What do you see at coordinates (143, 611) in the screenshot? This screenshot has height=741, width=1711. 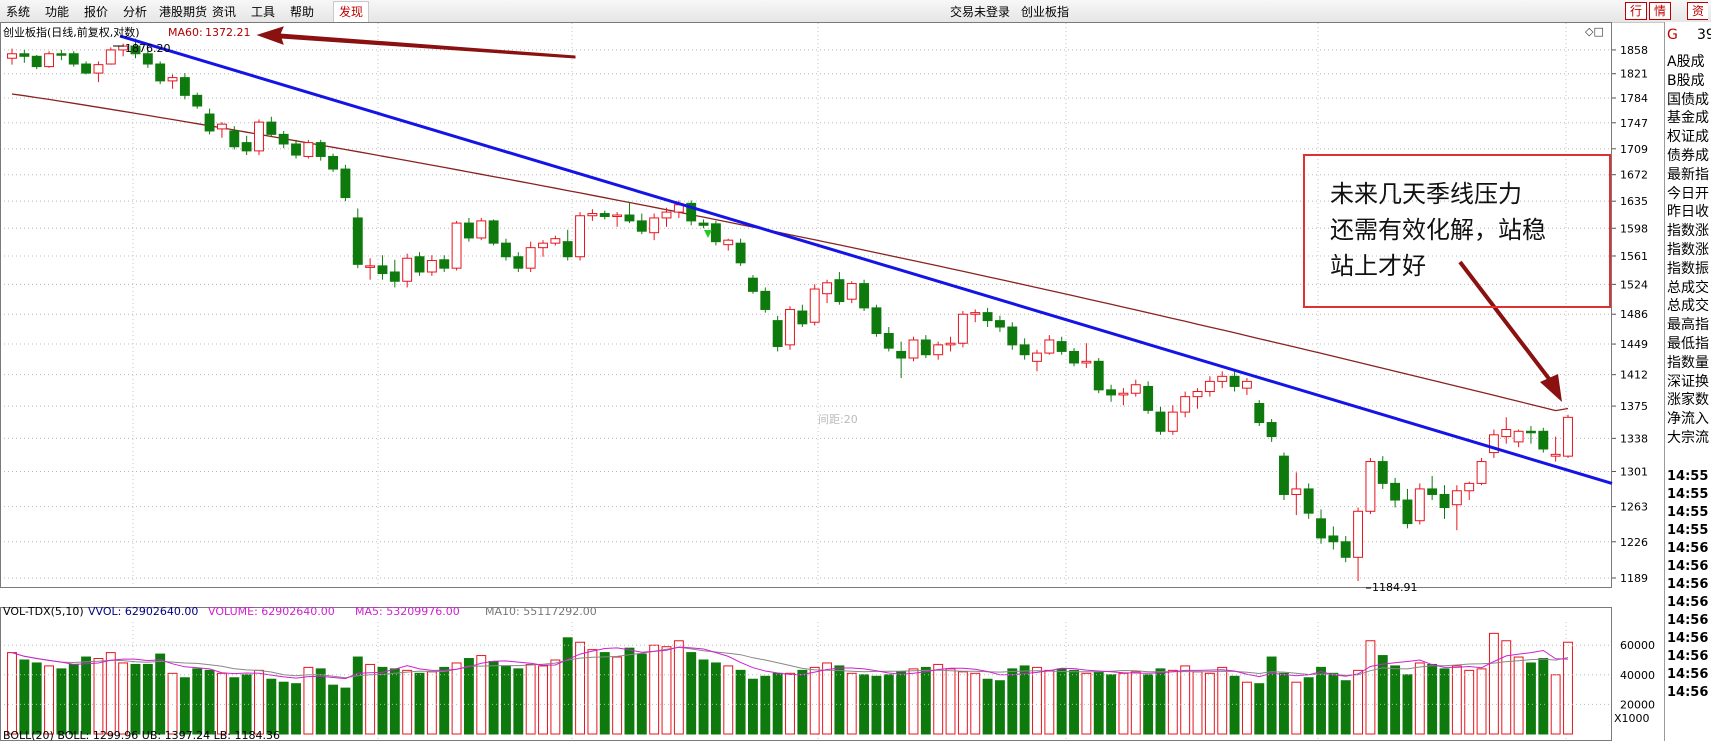 I see `vvol-label: VVOL: 62902640.00` at bounding box center [143, 611].